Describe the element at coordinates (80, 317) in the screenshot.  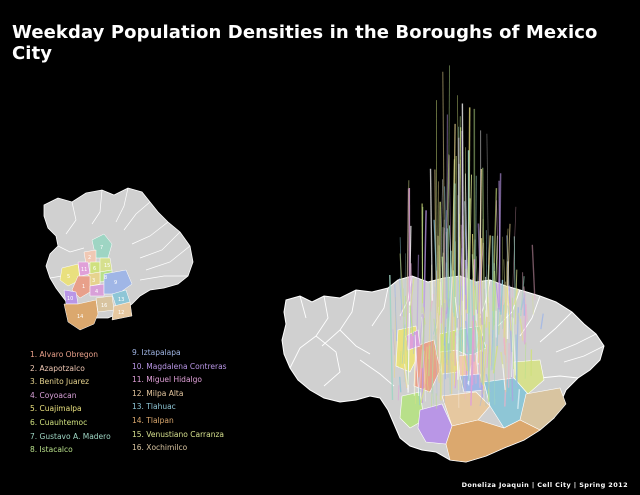
I see `svg-text: 14` at that location.